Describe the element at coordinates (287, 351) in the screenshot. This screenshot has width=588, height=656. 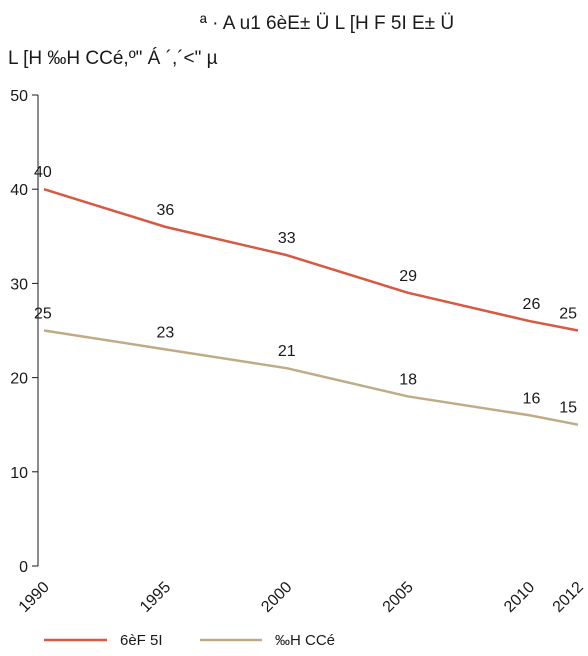
I see `data-label: 21` at that location.